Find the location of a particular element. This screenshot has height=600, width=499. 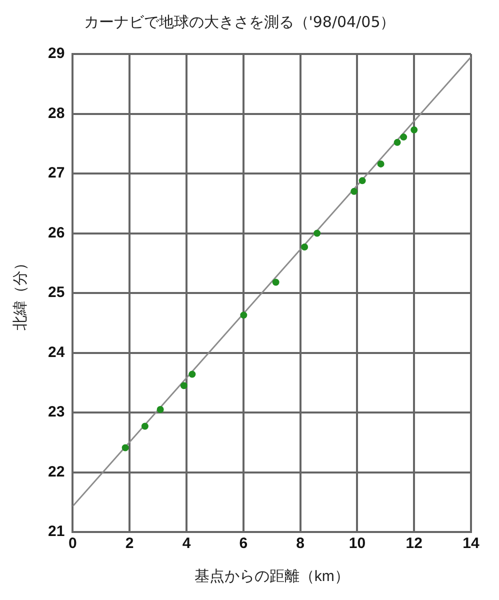

y-tick-label: 21 is located at coordinates (56, 531).